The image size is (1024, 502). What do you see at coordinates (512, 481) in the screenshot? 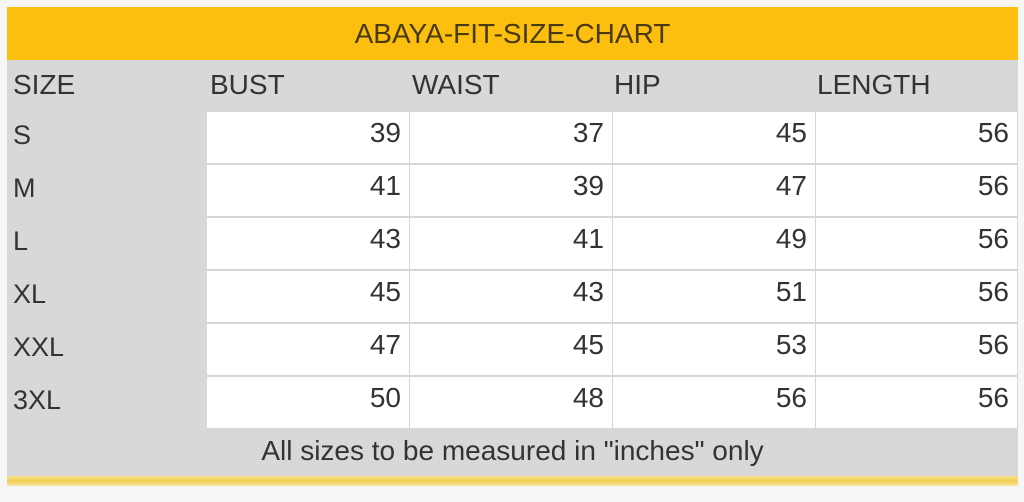
I see `bottom-accent-bar` at bounding box center [512, 481].